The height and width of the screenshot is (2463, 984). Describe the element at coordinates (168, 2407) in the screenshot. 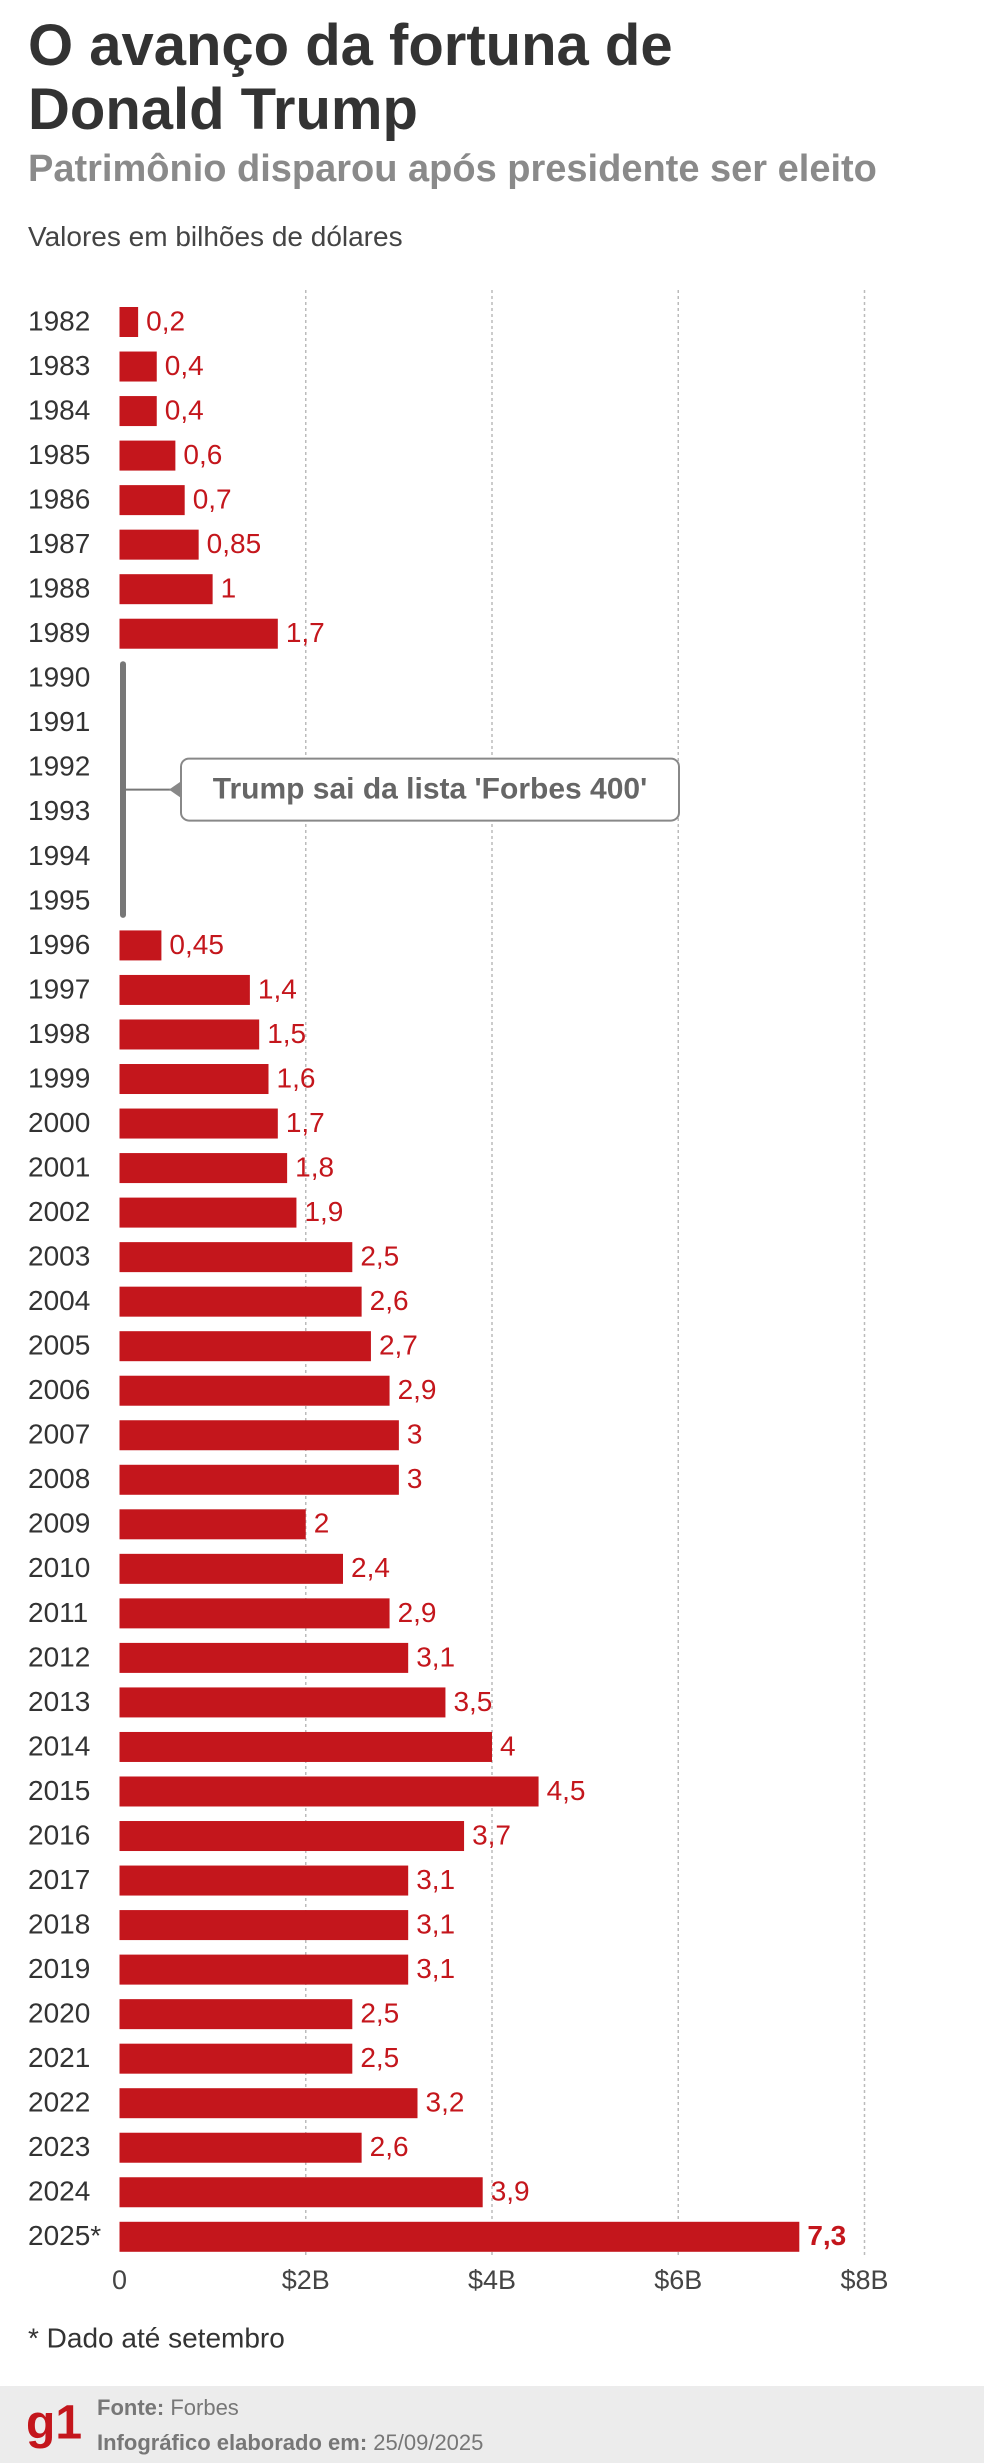

I see `source: Fonte: Forbes` at that location.